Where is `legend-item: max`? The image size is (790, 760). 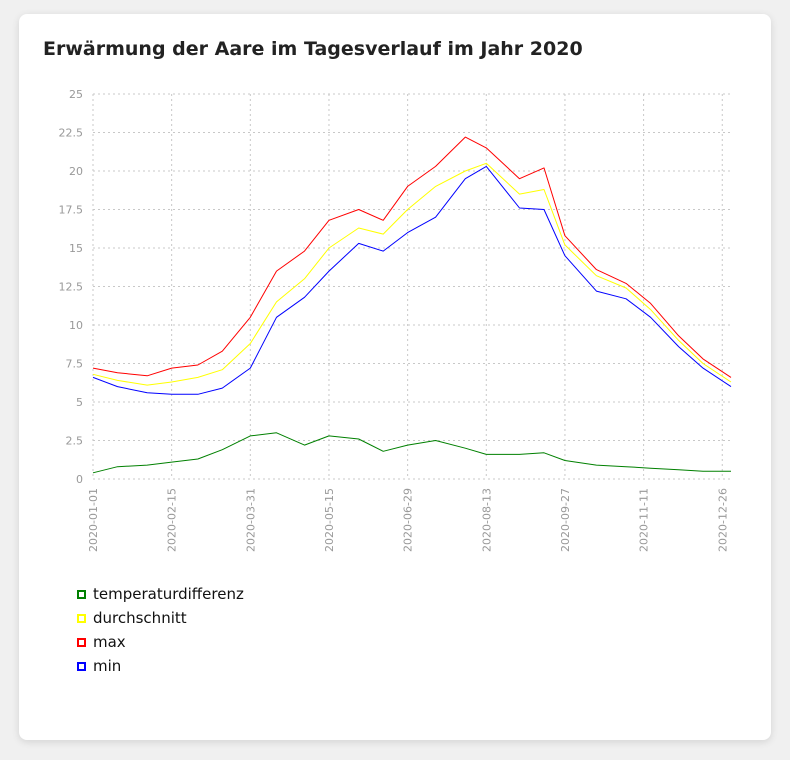 legend-item: max is located at coordinates (160, 642).